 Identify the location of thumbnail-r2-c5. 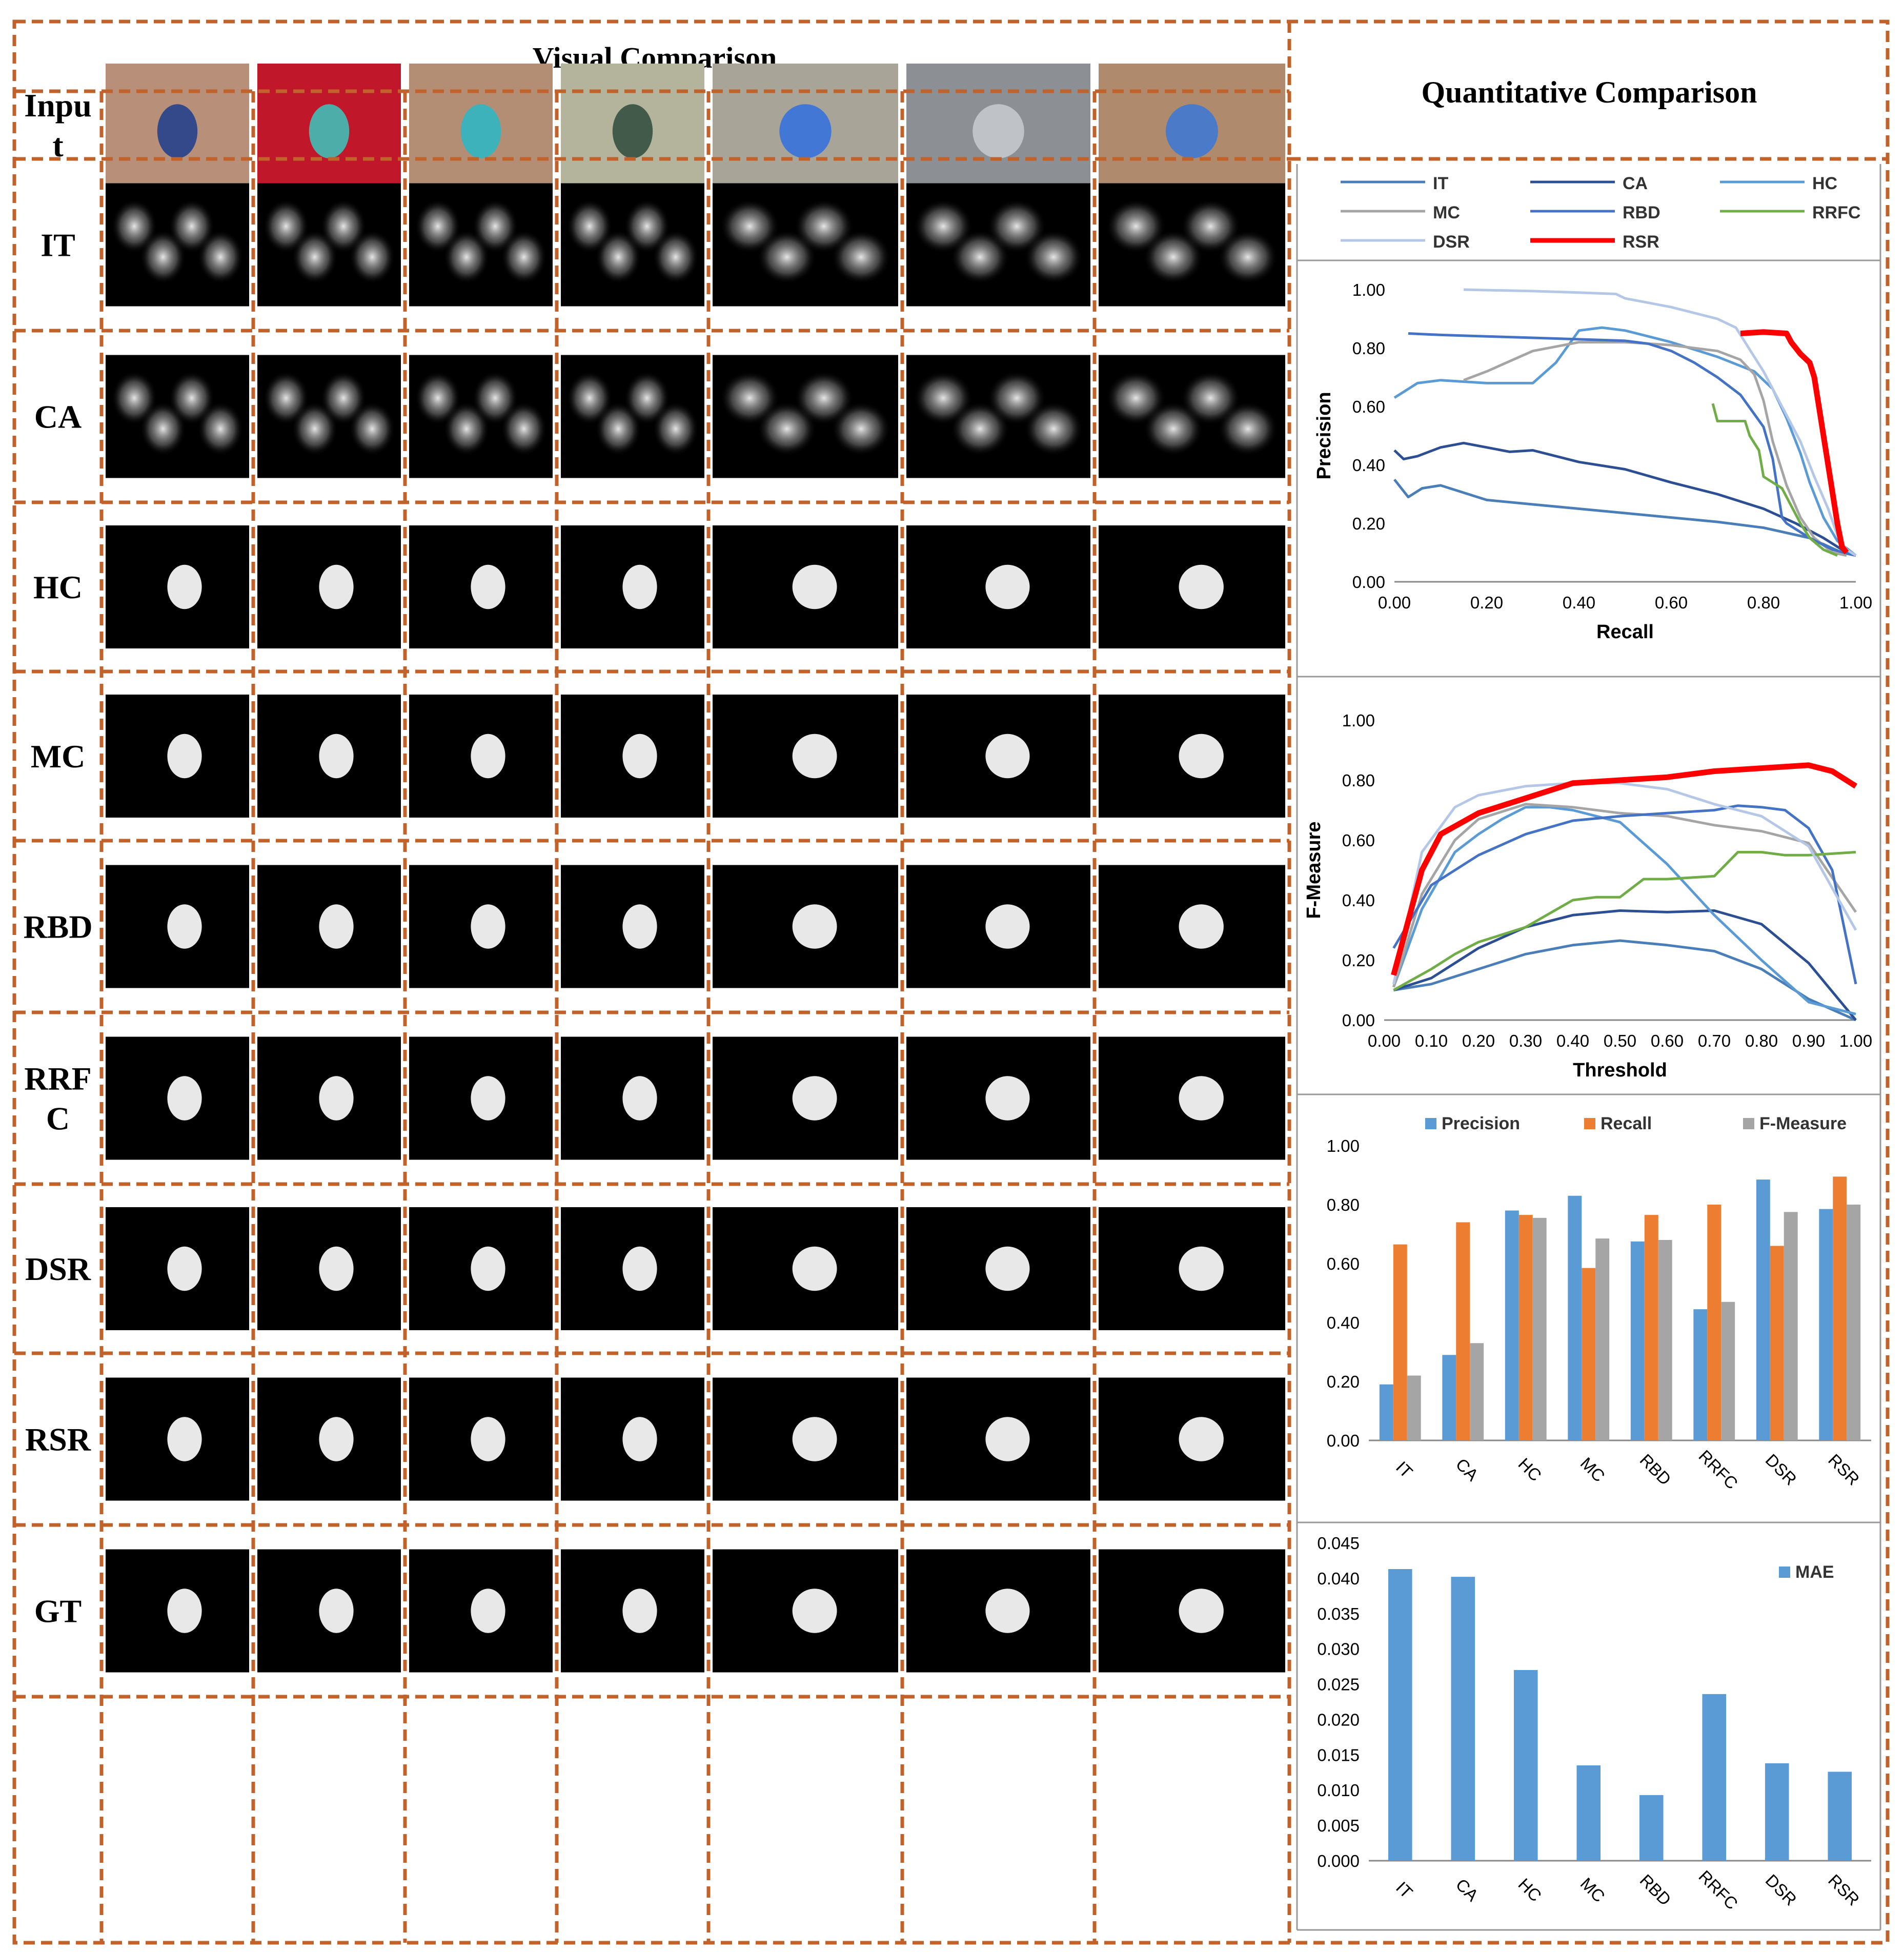
(805, 416).